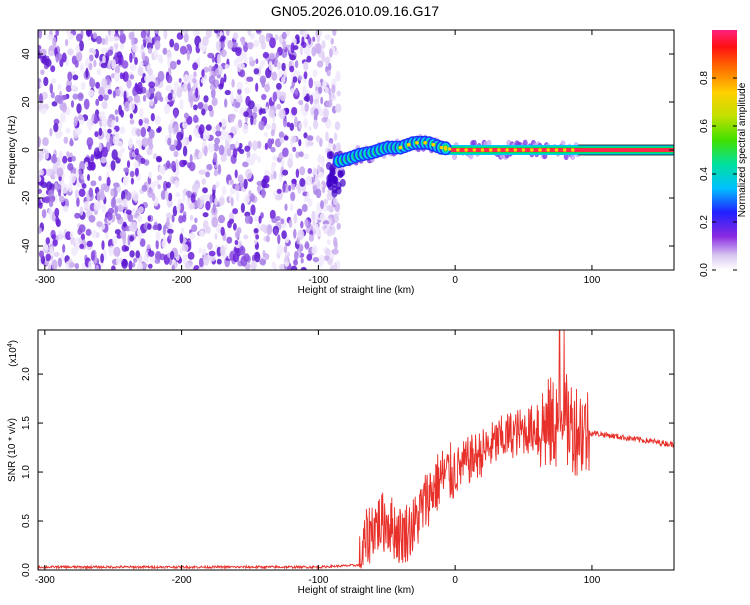 The width and height of the screenshot is (750, 605). I want to click on colorbar-tick-label: 0.0, so click(704, 270).